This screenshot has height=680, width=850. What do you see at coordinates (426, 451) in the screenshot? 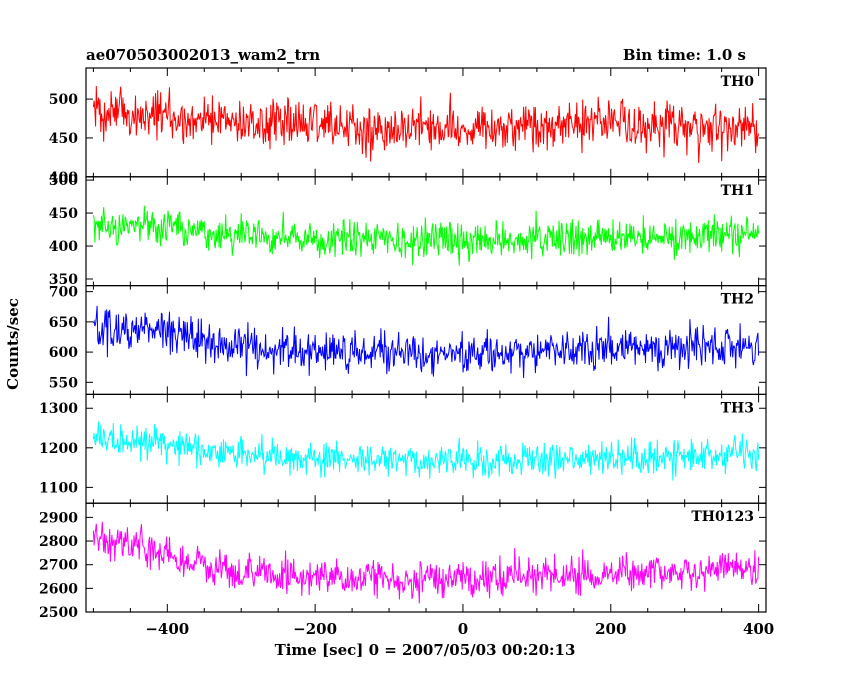
I see `series-line-th3` at bounding box center [426, 451].